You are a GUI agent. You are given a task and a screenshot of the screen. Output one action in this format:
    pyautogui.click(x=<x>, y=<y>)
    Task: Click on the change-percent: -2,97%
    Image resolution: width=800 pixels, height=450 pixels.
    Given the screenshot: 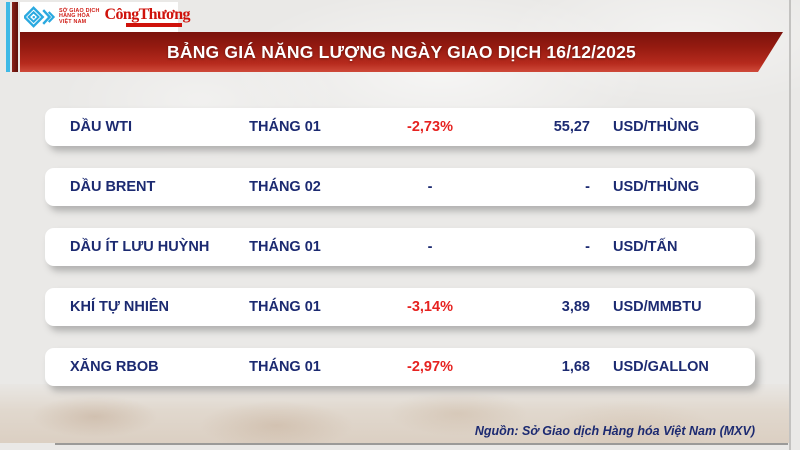 What is the action you would take?
    pyautogui.click(x=430, y=367)
    